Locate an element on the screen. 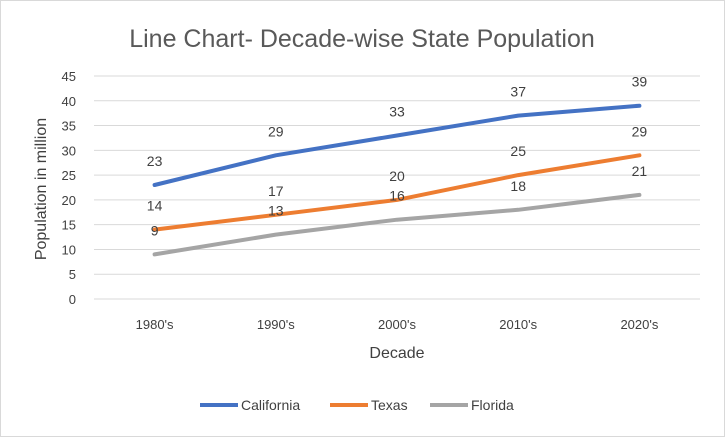 Image resolution: width=725 pixels, height=437 pixels. data-label-california: 39 is located at coordinates (640, 82).